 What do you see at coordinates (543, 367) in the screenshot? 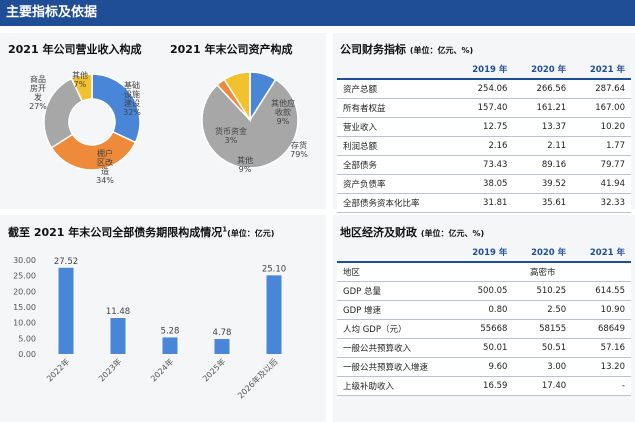
I see `table-cell: 3.00` at bounding box center [543, 367].